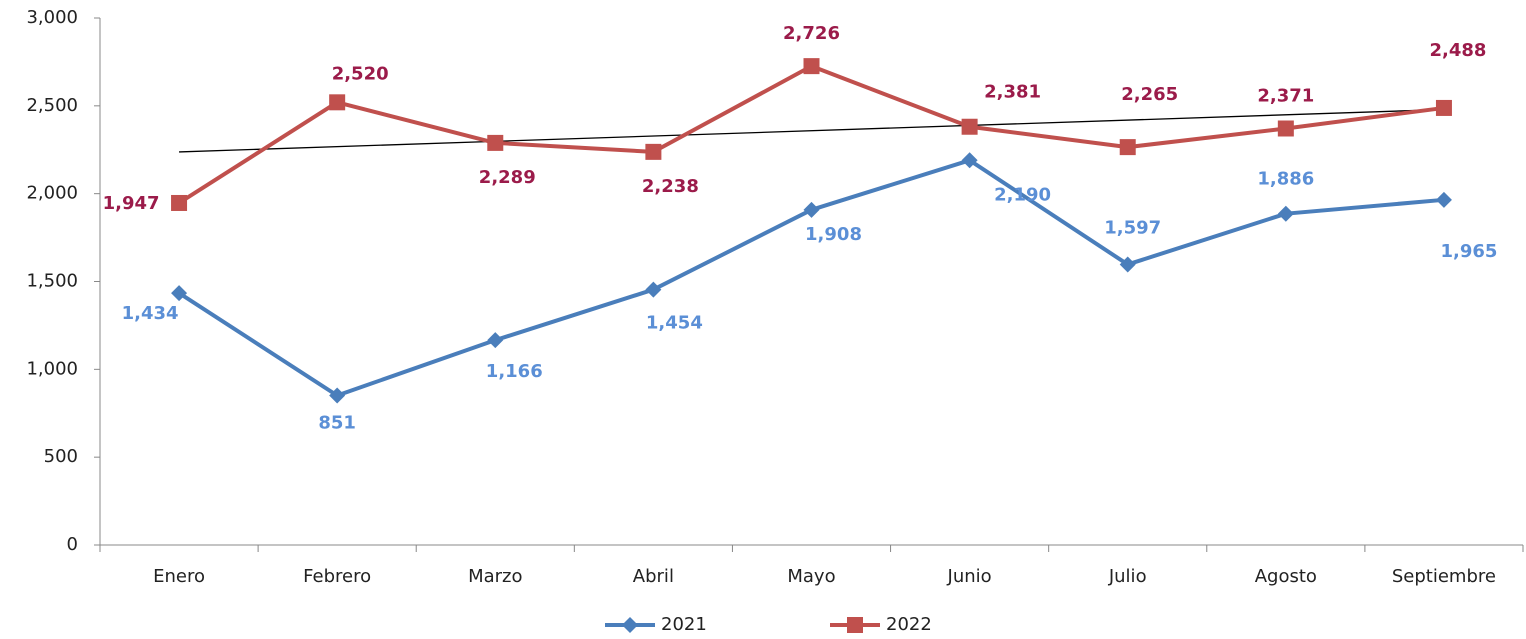 The height and width of the screenshot is (639, 1526). Describe the element at coordinates (1012, 92) in the screenshot. I see `data-label: 2,381` at that location.